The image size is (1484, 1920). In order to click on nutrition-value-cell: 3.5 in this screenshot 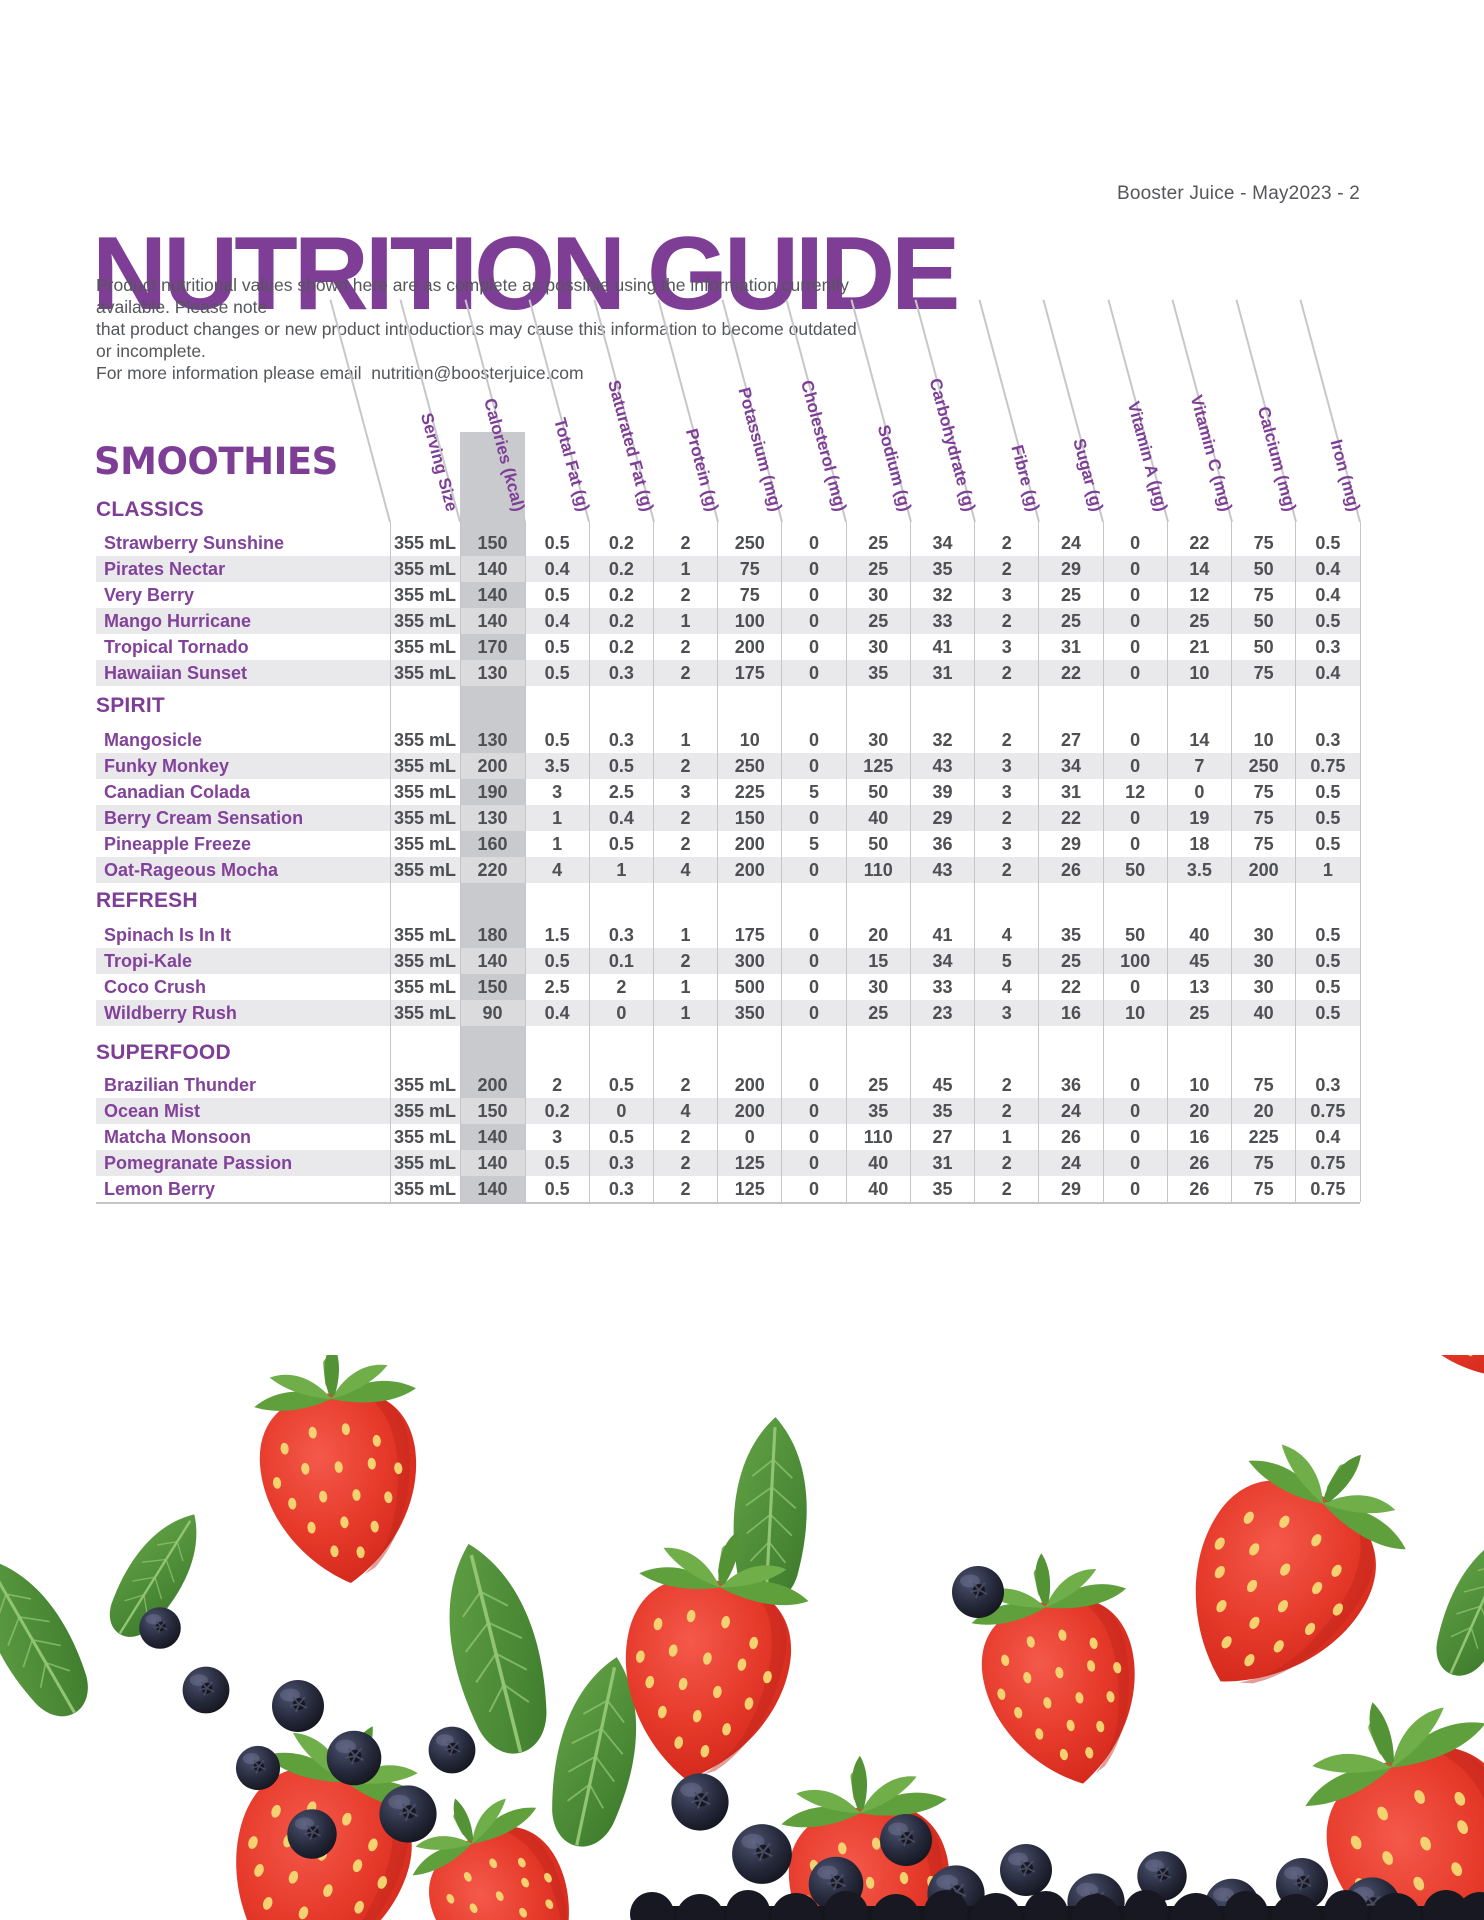, I will do `click(1199, 870)`.